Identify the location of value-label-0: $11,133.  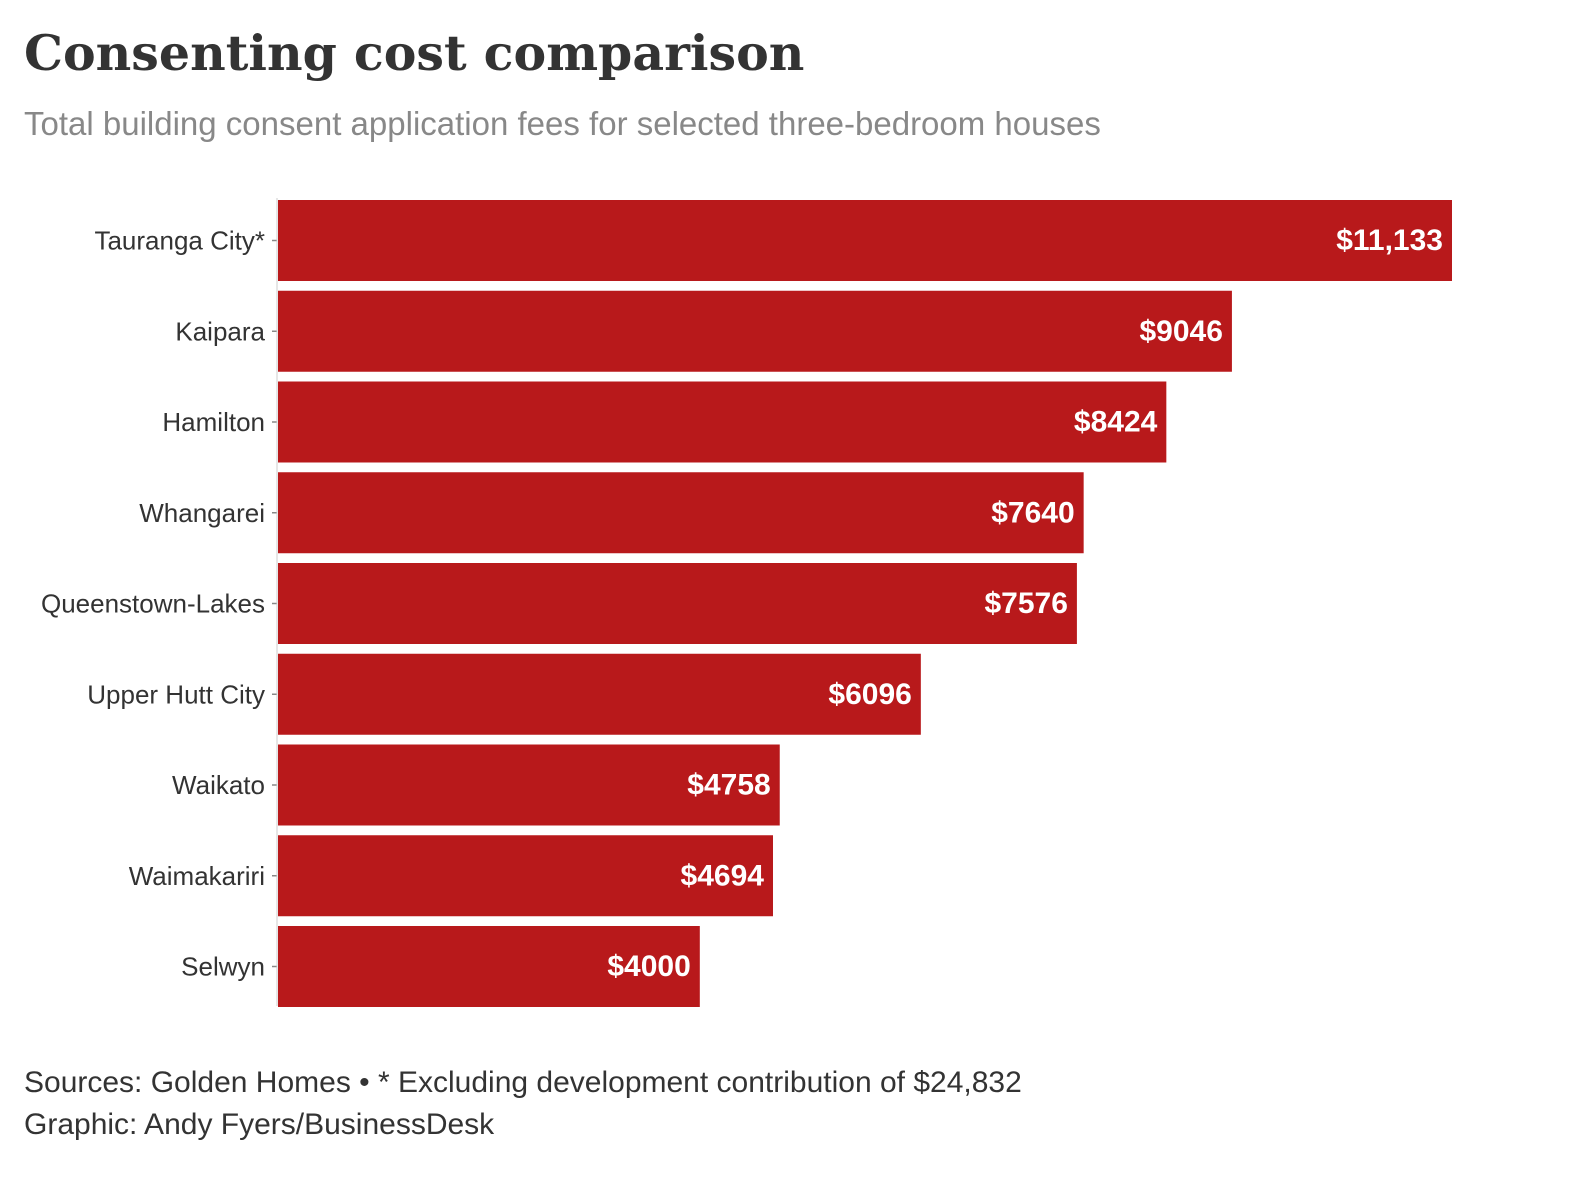
(1389, 240).